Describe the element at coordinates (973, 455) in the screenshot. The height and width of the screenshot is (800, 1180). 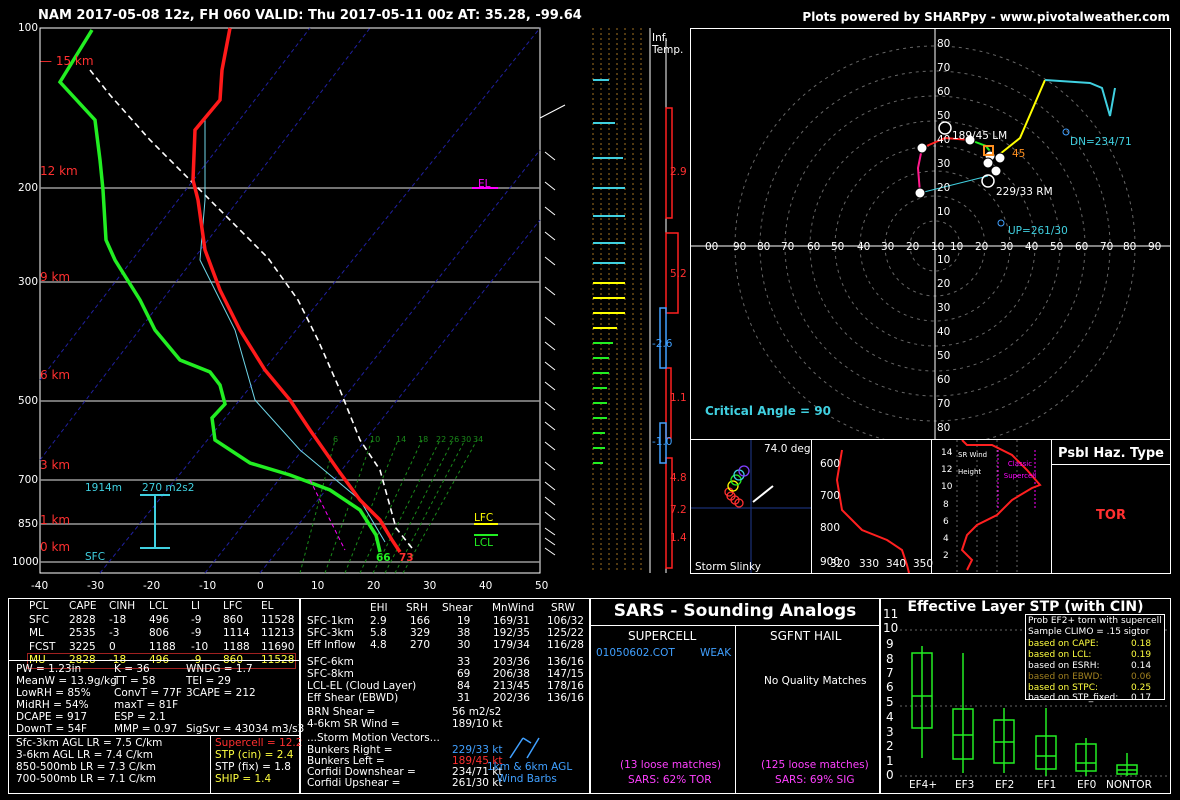
I see `sr-wind-label: SR Wind` at that location.